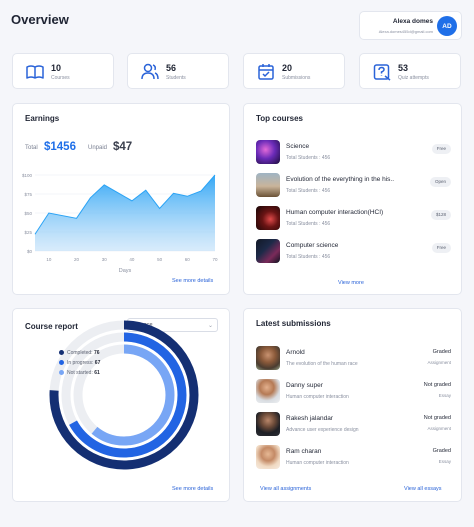 The width and height of the screenshot is (474, 527). What do you see at coordinates (440, 215) in the screenshot?
I see `course-badge: $128` at bounding box center [440, 215].